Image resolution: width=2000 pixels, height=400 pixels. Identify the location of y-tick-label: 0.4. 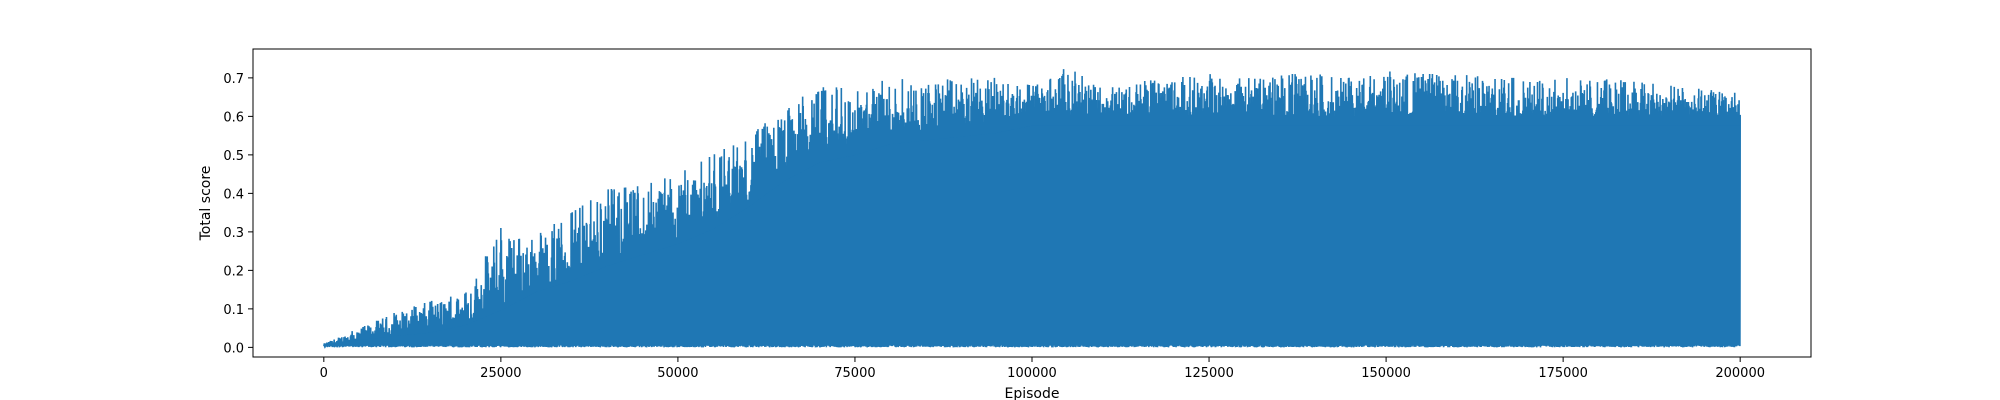
(233, 194).